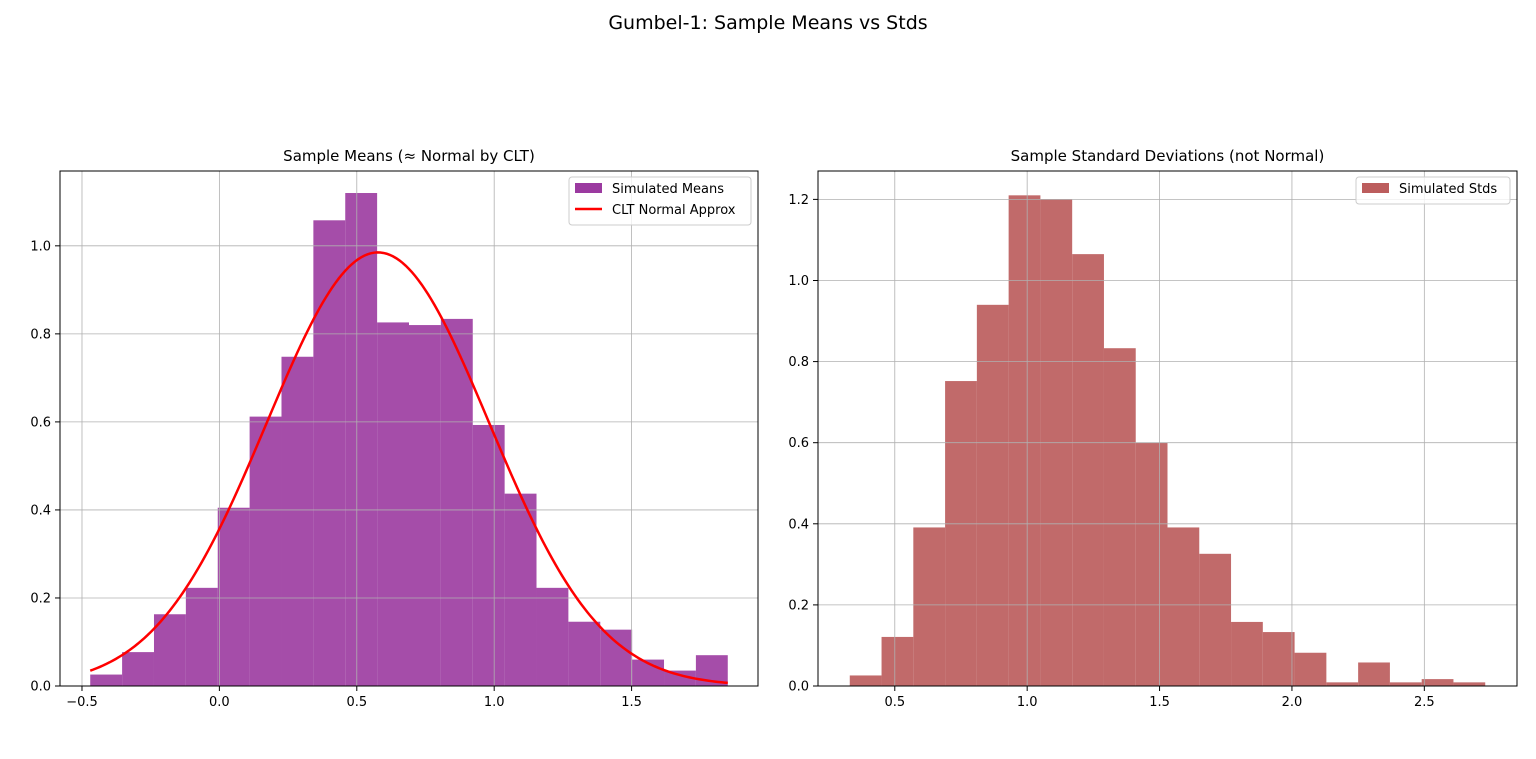  What do you see at coordinates (409, 156) in the screenshot?
I see `chart1-title: Sample Means (≈ Normal by CLT)` at bounding box center [409, 156].